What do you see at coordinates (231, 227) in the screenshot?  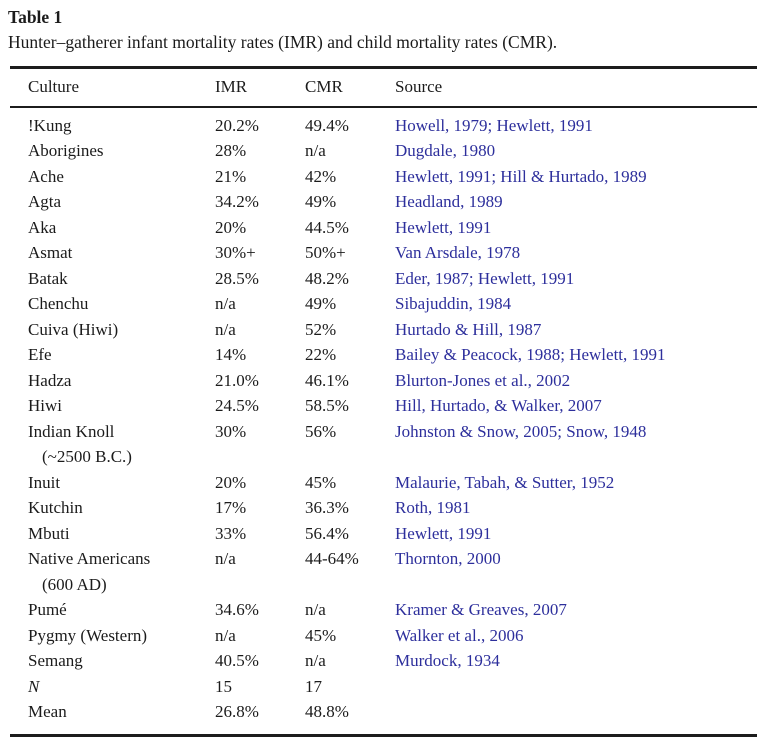 I see `imr-cell: 20%` at bounding box center [231, 227].